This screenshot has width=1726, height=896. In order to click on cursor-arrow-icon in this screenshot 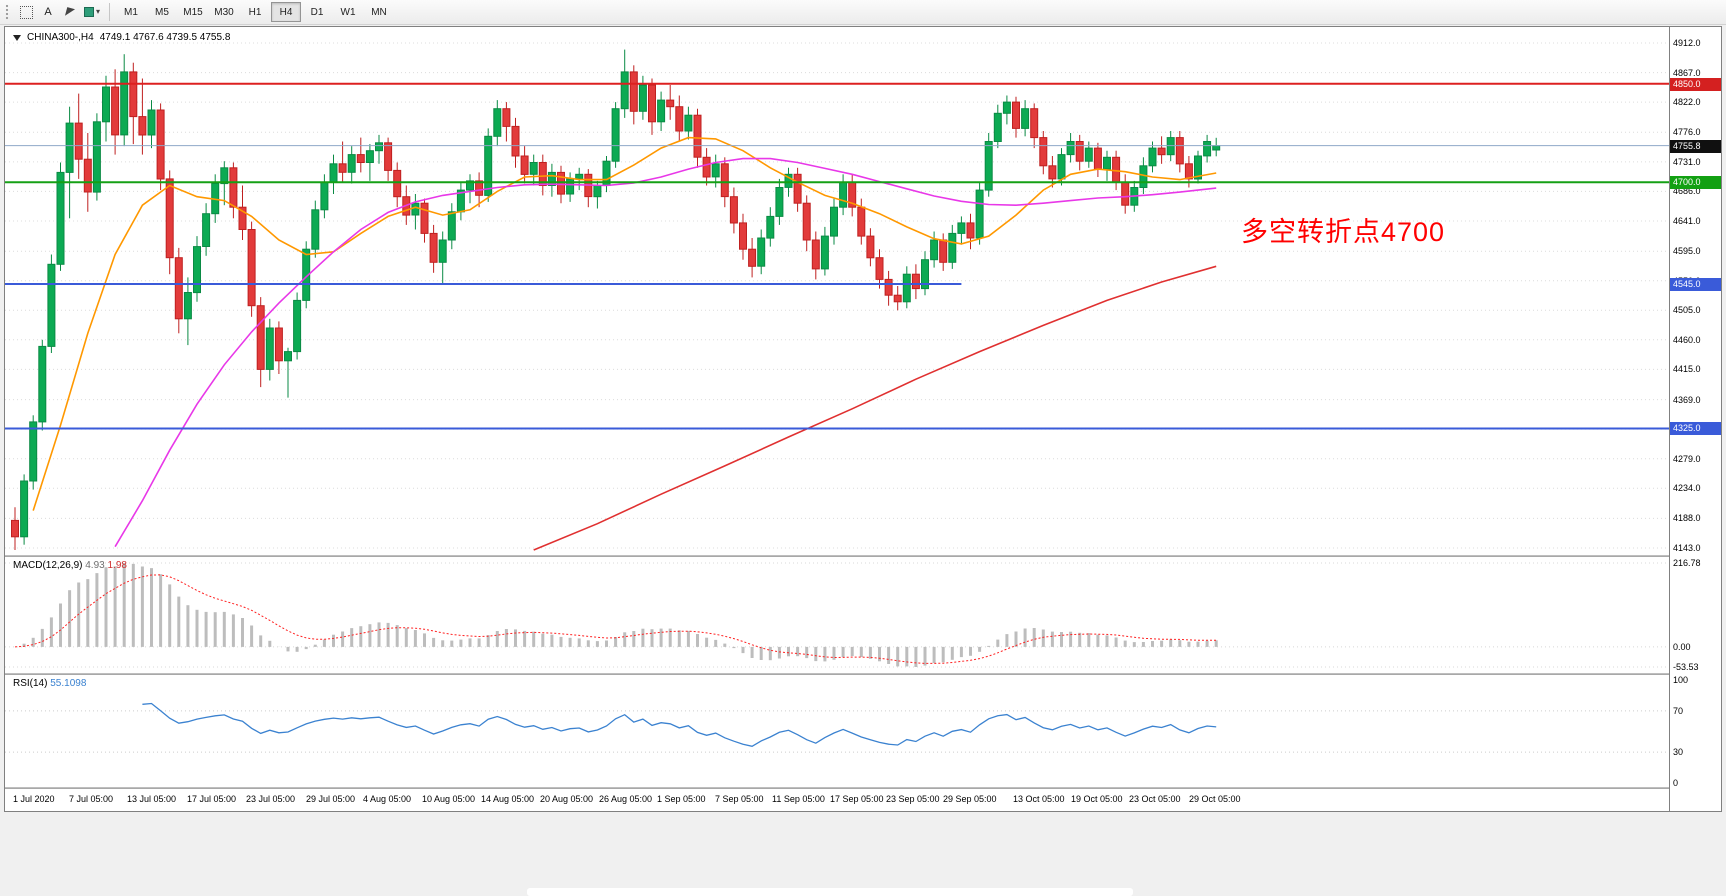, I will do `click(70, 12)`.